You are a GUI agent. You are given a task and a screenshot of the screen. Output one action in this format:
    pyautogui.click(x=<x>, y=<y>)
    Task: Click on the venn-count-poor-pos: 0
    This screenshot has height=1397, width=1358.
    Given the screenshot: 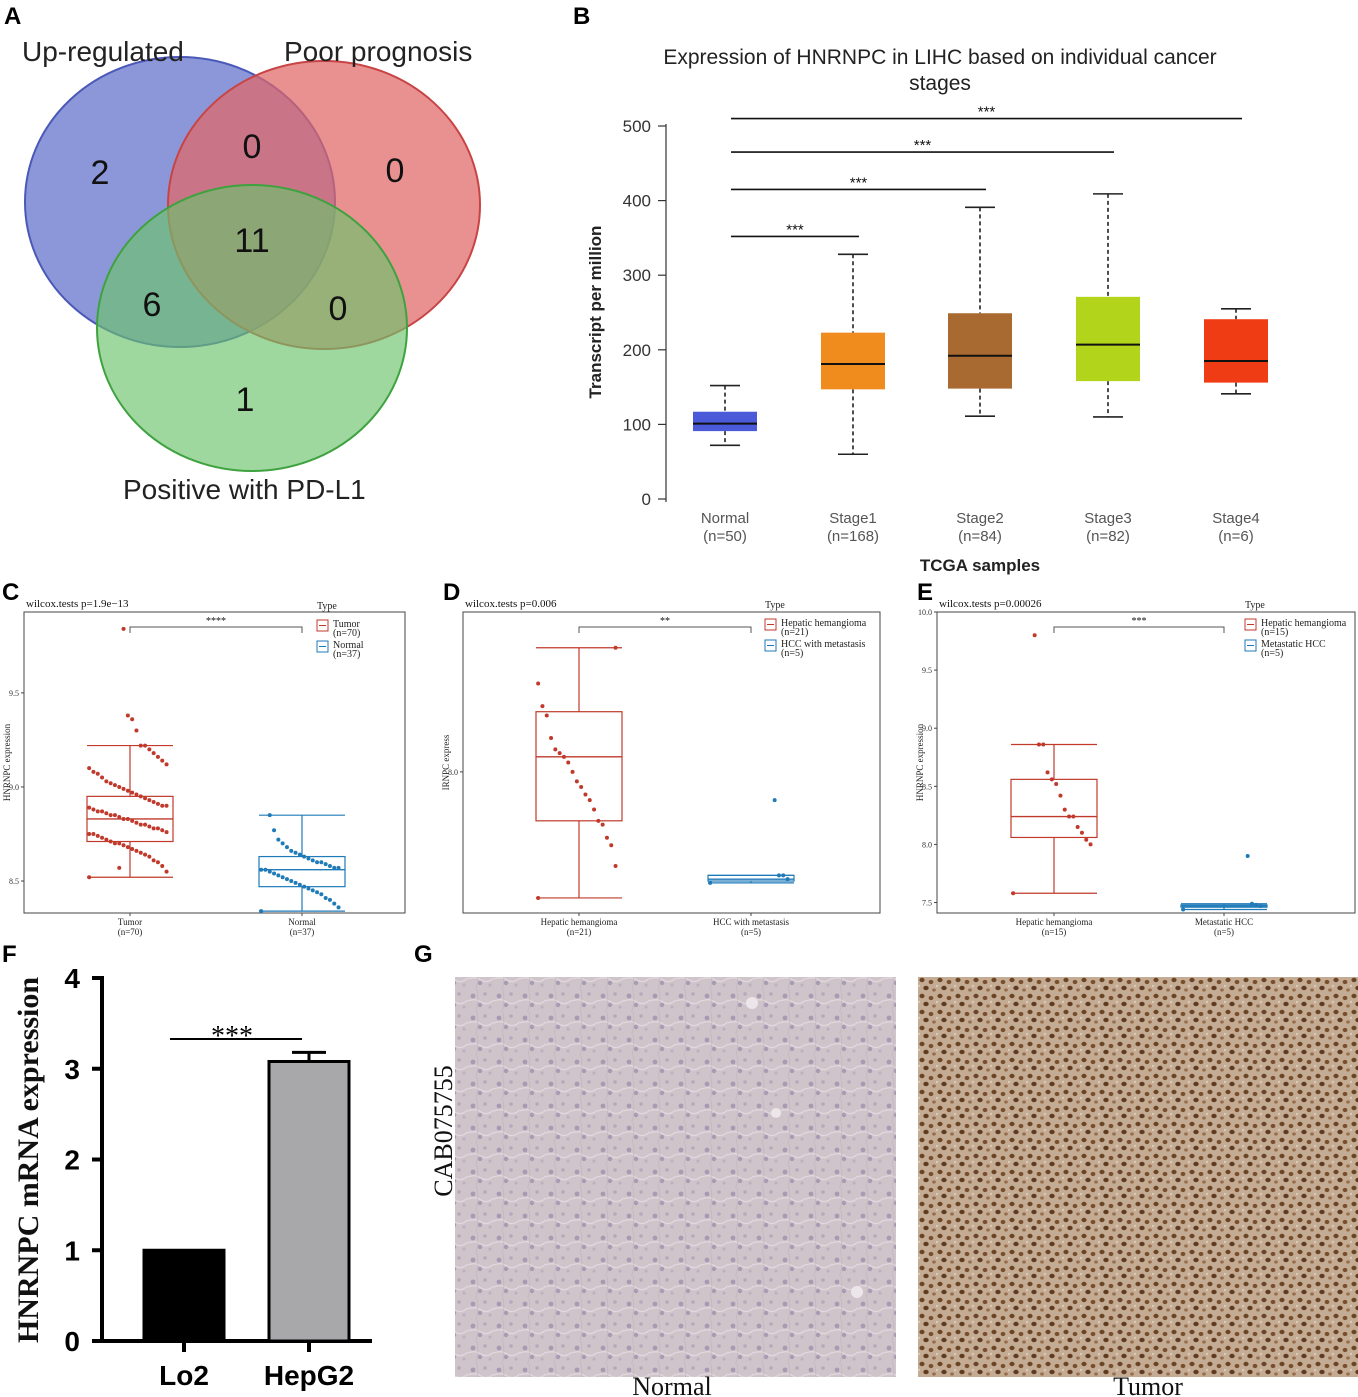 What is the action you would take?
    pyautogui.click(x=338, y=309)
    